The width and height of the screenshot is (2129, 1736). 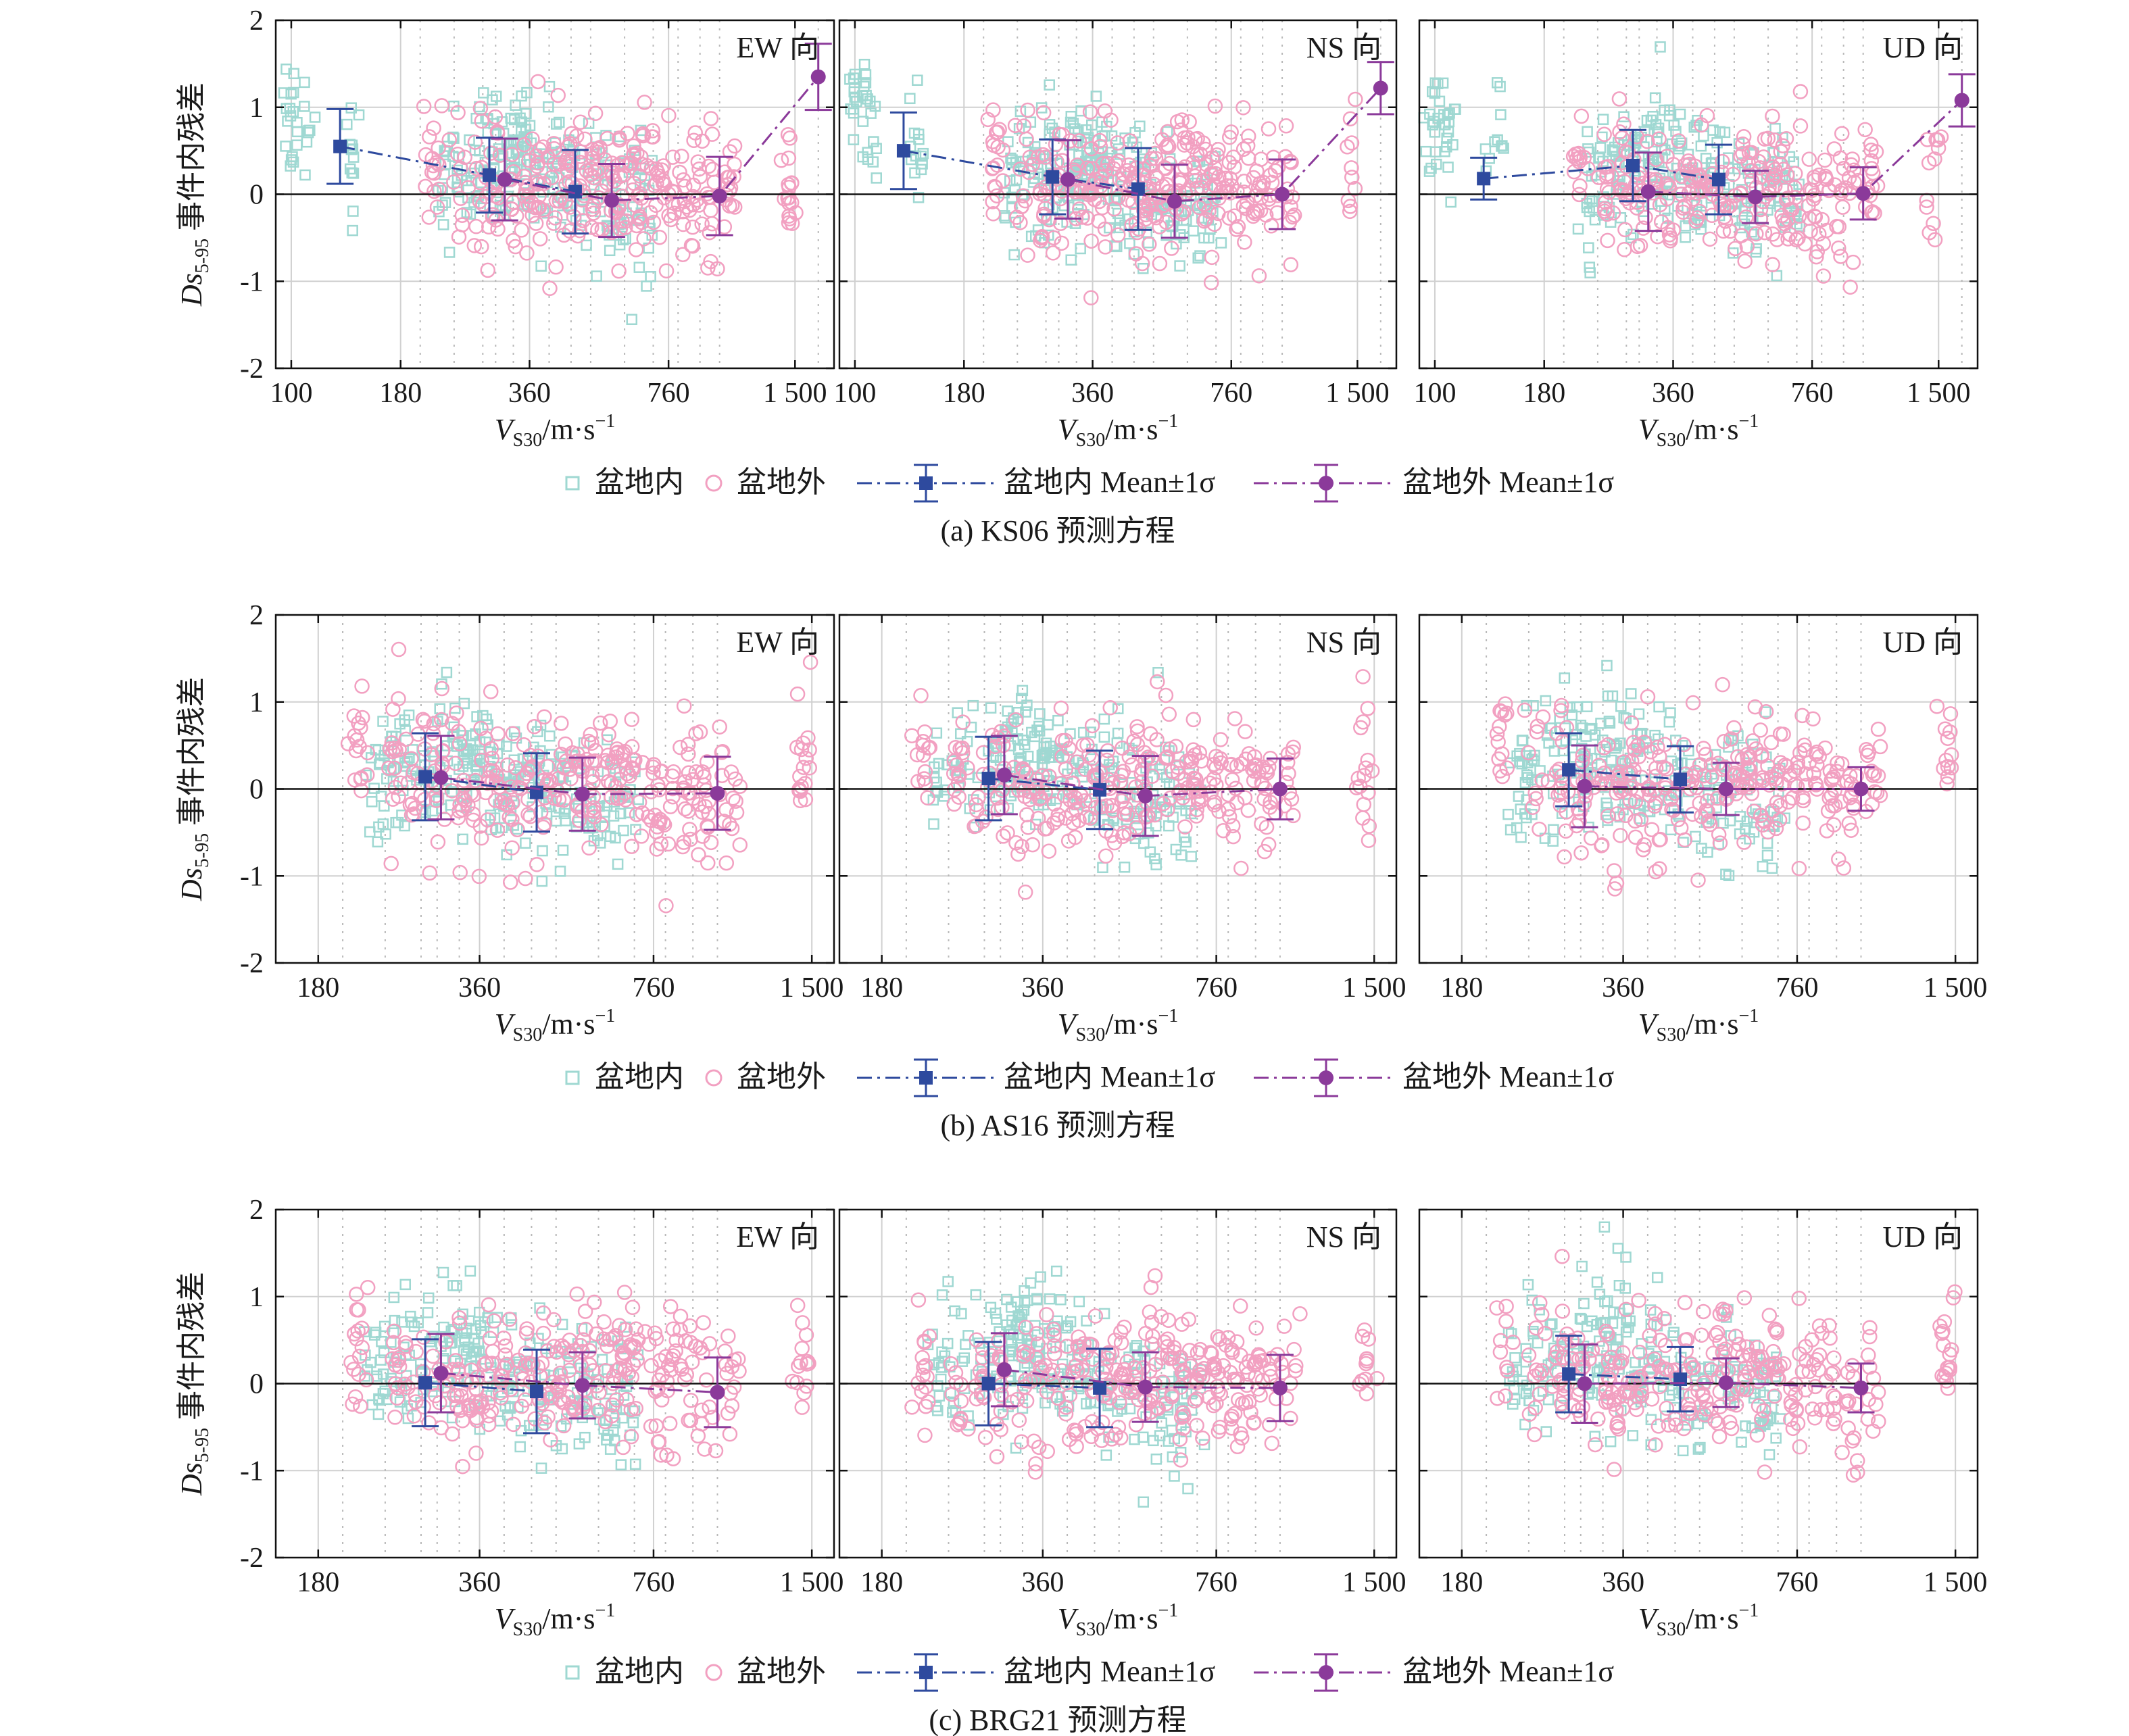 I want to click on y-axis-label: Ds5-95 事件内残差, so click(x=194, y=194).